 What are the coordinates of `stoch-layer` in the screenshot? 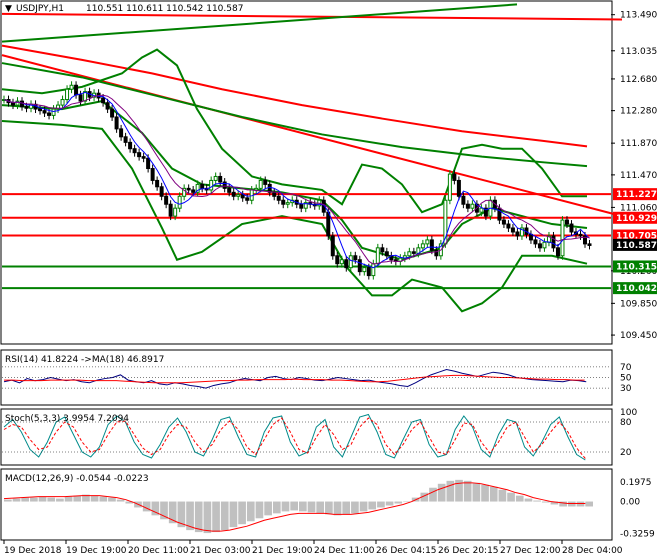 It's located at (306, 437).